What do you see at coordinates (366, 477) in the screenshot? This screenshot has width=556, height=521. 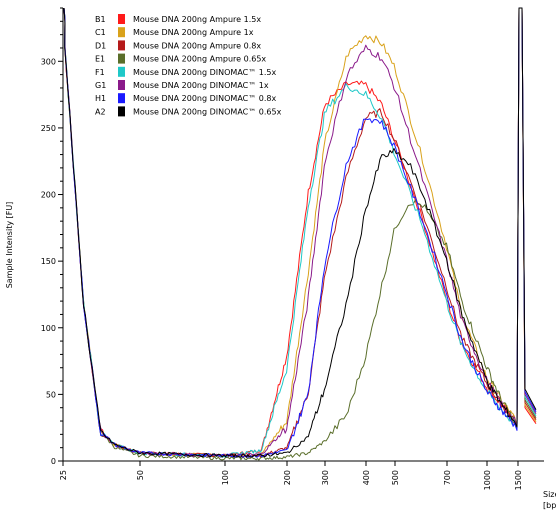 I see `x-tick-label: 400` at bounding box center [366, 477].